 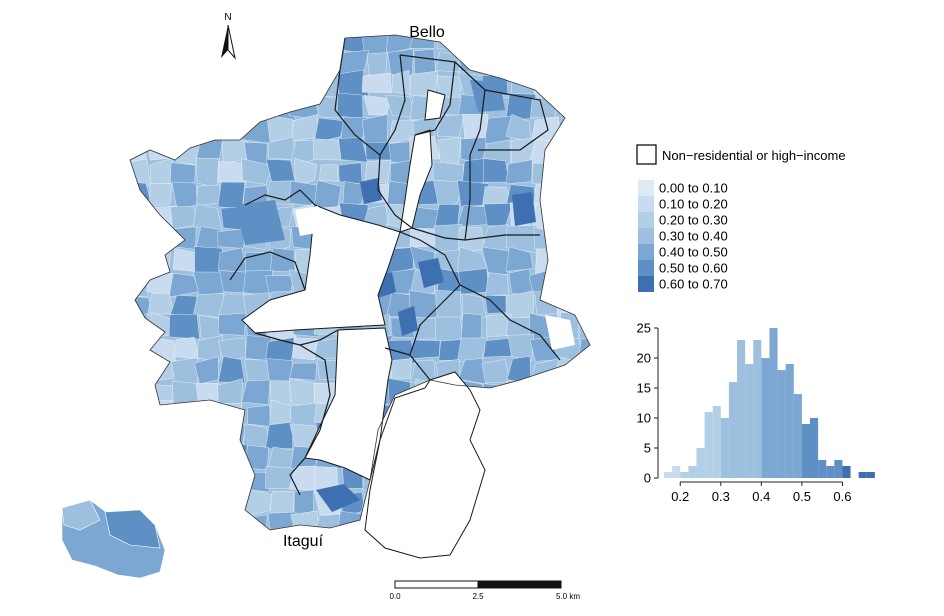 I want to click on scale-bar-white, so click(x=436, y=584).